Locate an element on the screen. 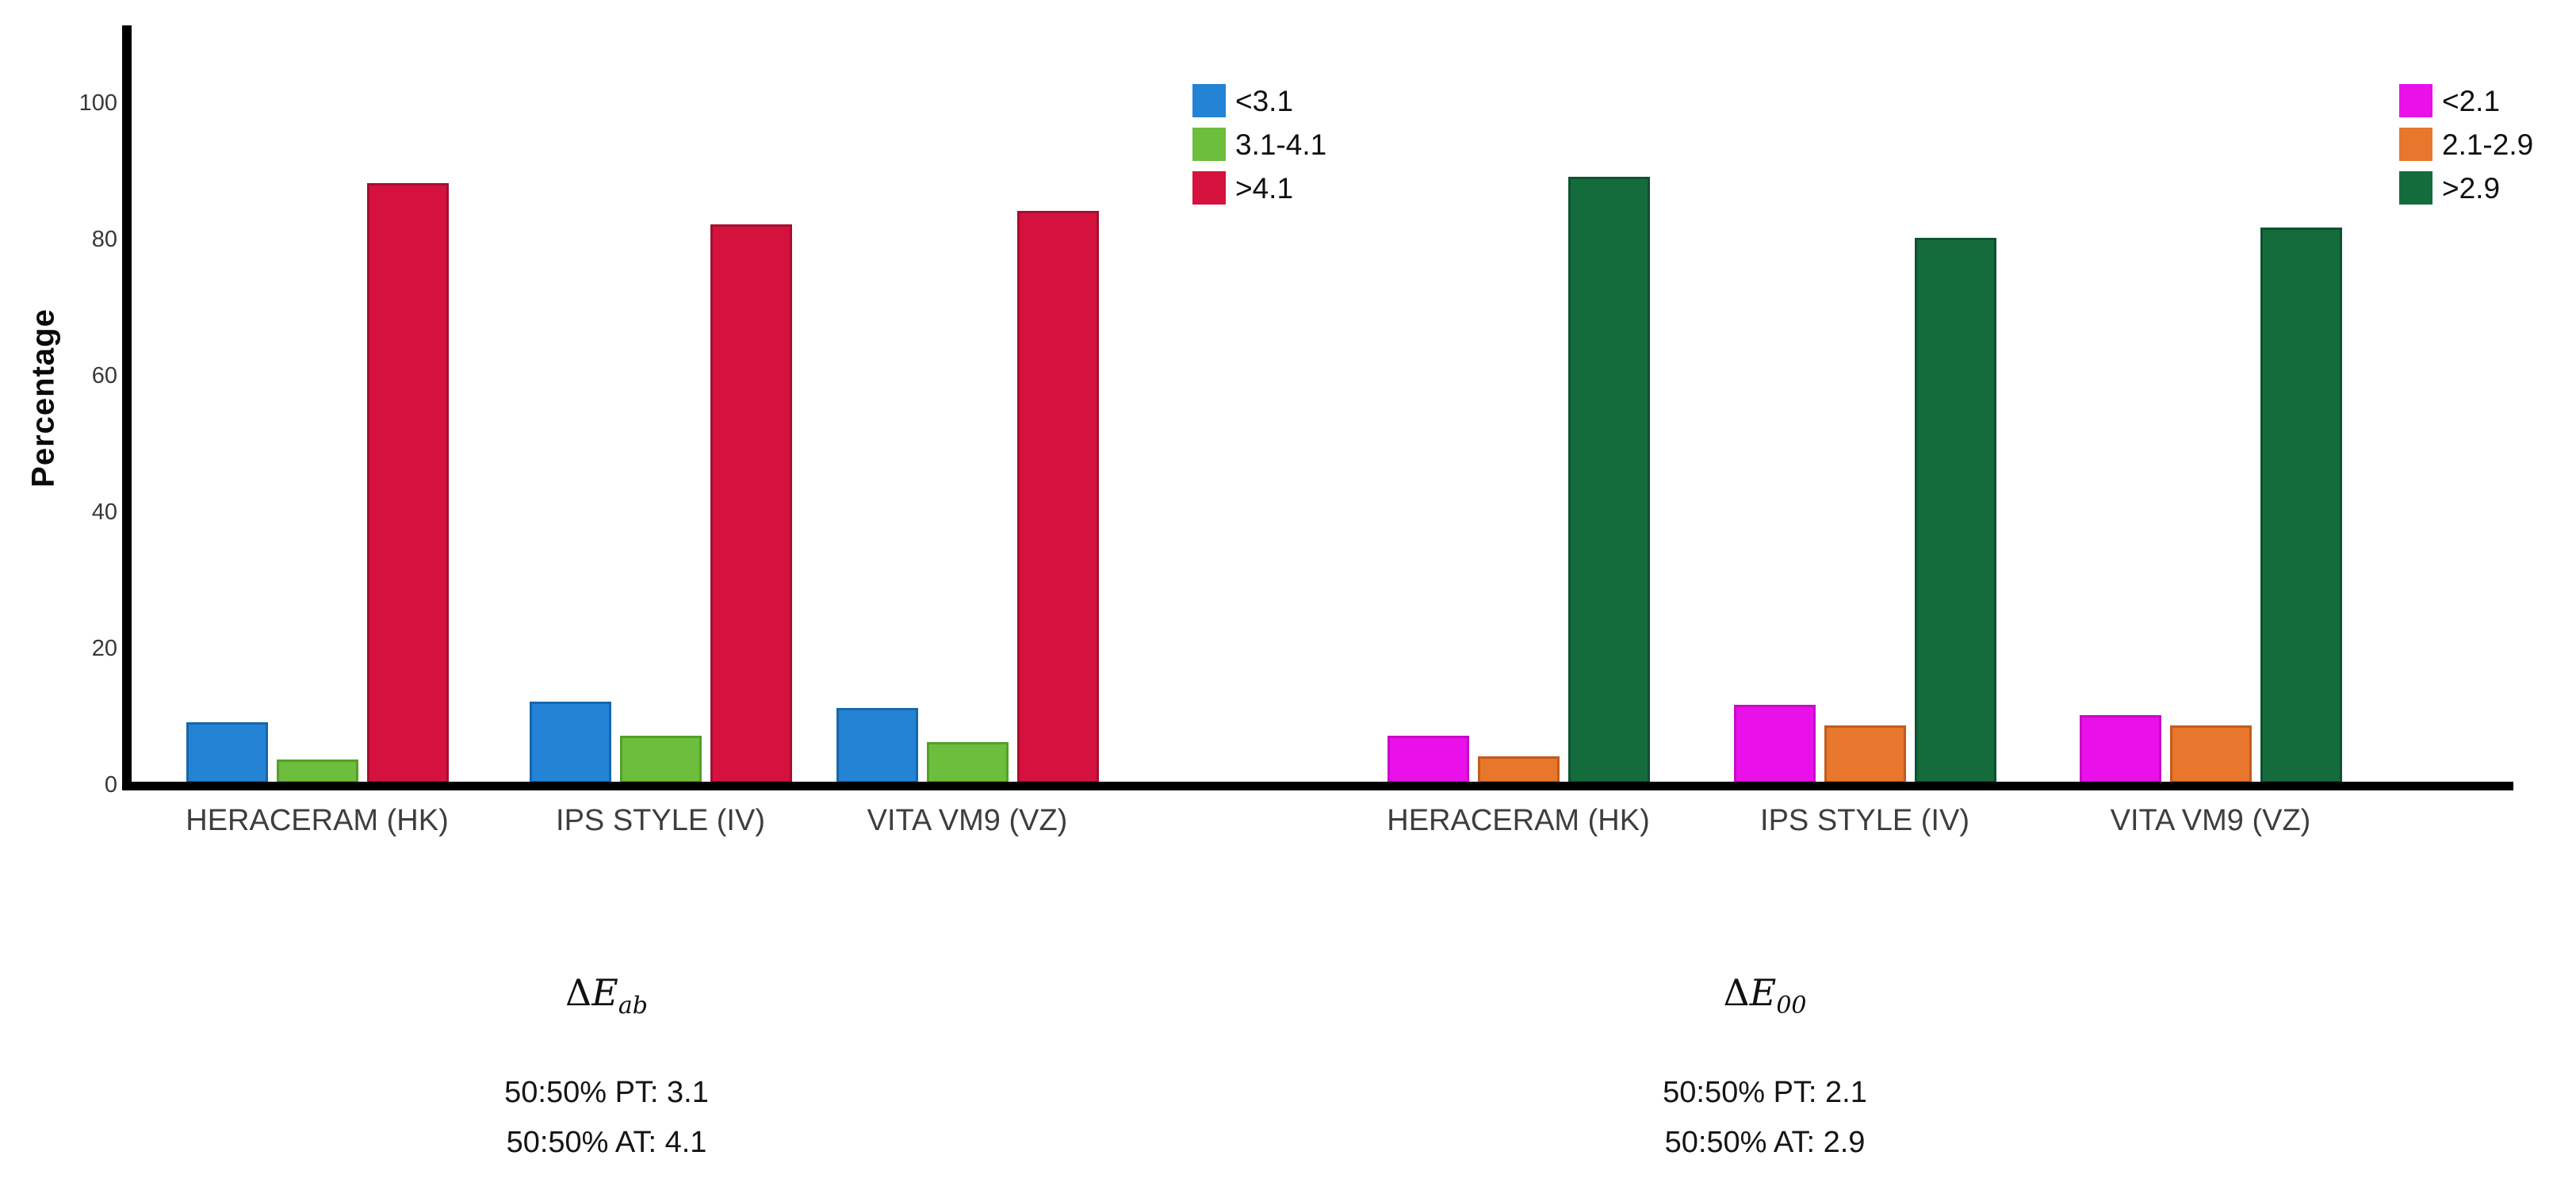 This screenshot has height=1190, width=2576. legend-swatch-darkgreen is located at coordinates (2415, 188).